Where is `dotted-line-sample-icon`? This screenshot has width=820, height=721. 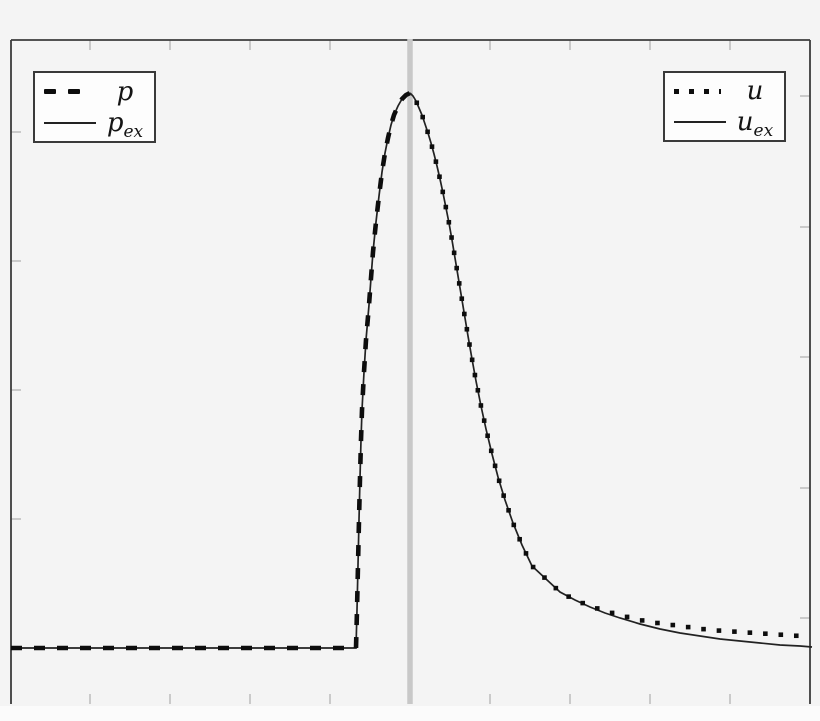
dotted-line-sample-icon is located at coordinates (703, 91).